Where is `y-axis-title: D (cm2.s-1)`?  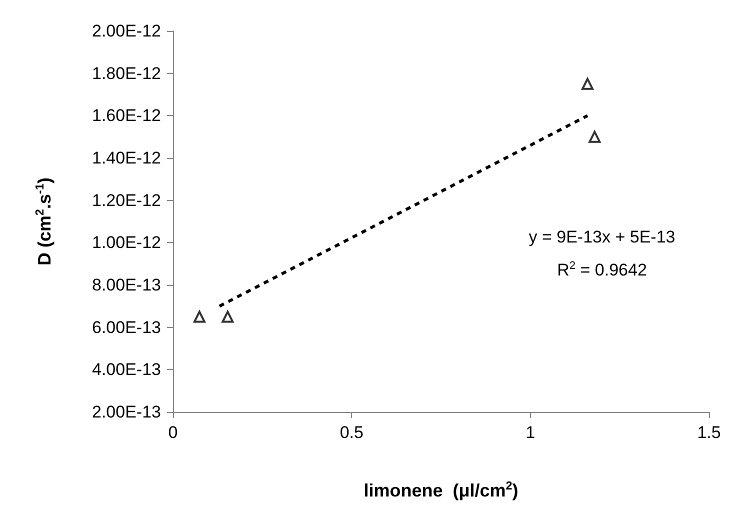 y-axis-title: D (cm2.s-1) is located at coordinates (44, 222).